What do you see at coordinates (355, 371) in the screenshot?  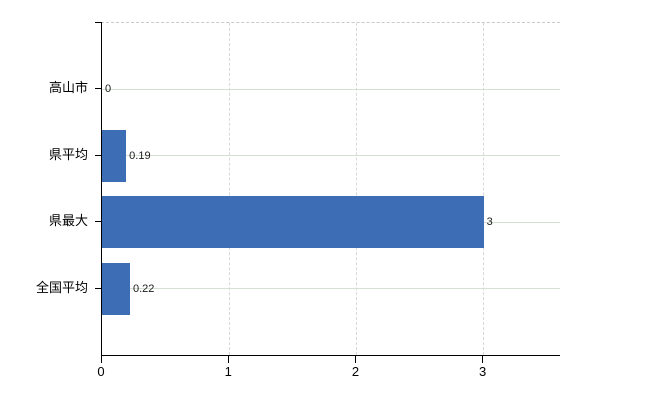 I see `x-tick-label: 2` at bounding box center [355, 371].